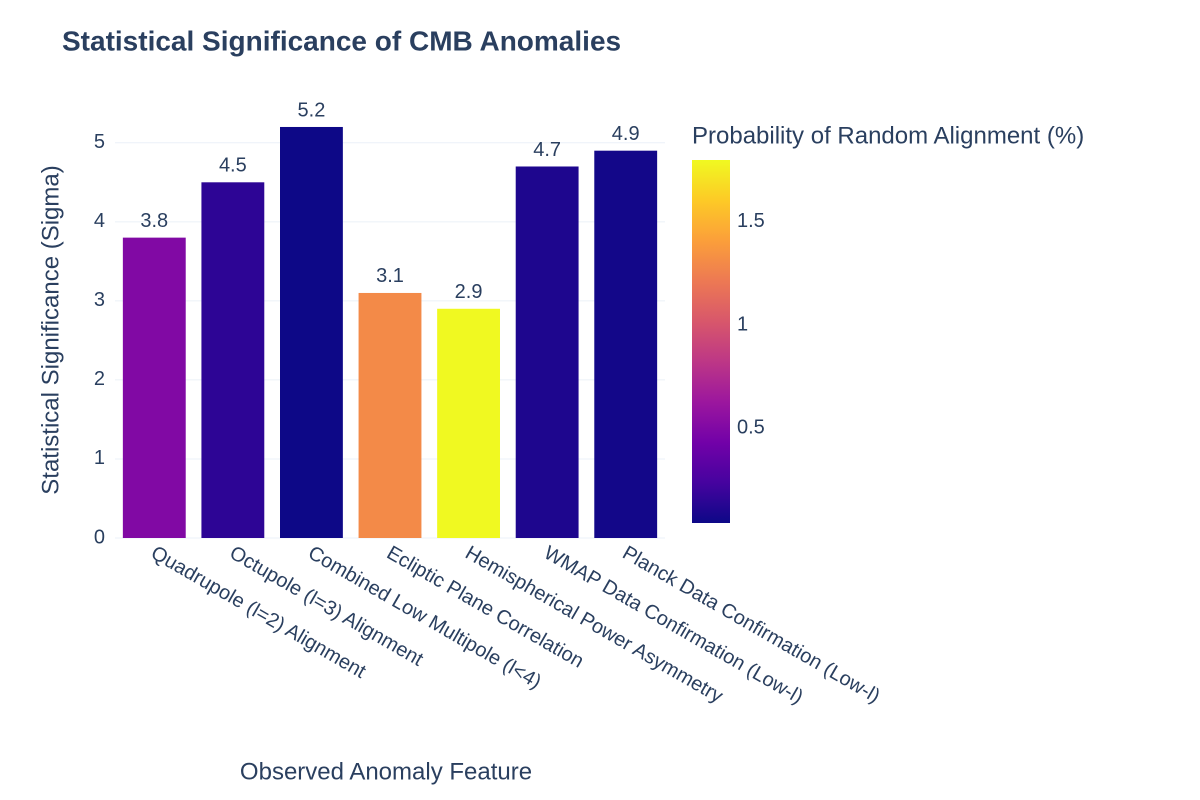 Image resolution: width=1200 pixels, height=800 pixels. Describe the element at coordinates (626, 134) in the screenshot. I see `value-label: 4.9` at that location.